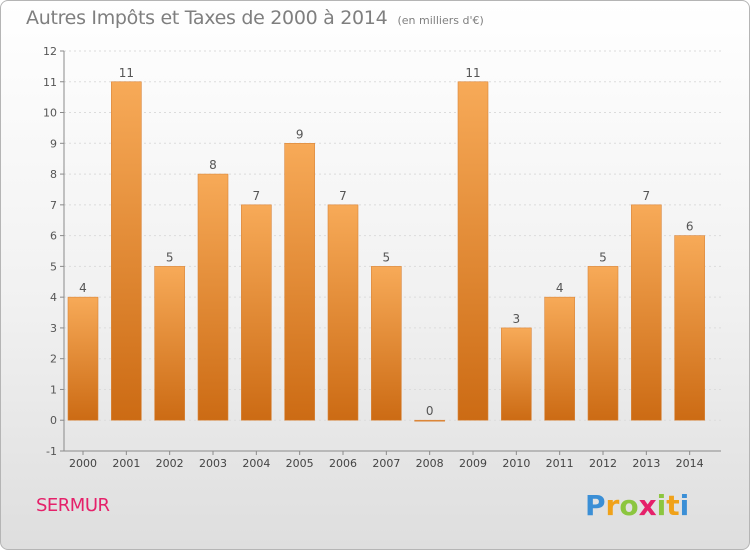  I want to click on data-label-2011: 4, so click(560, 288).